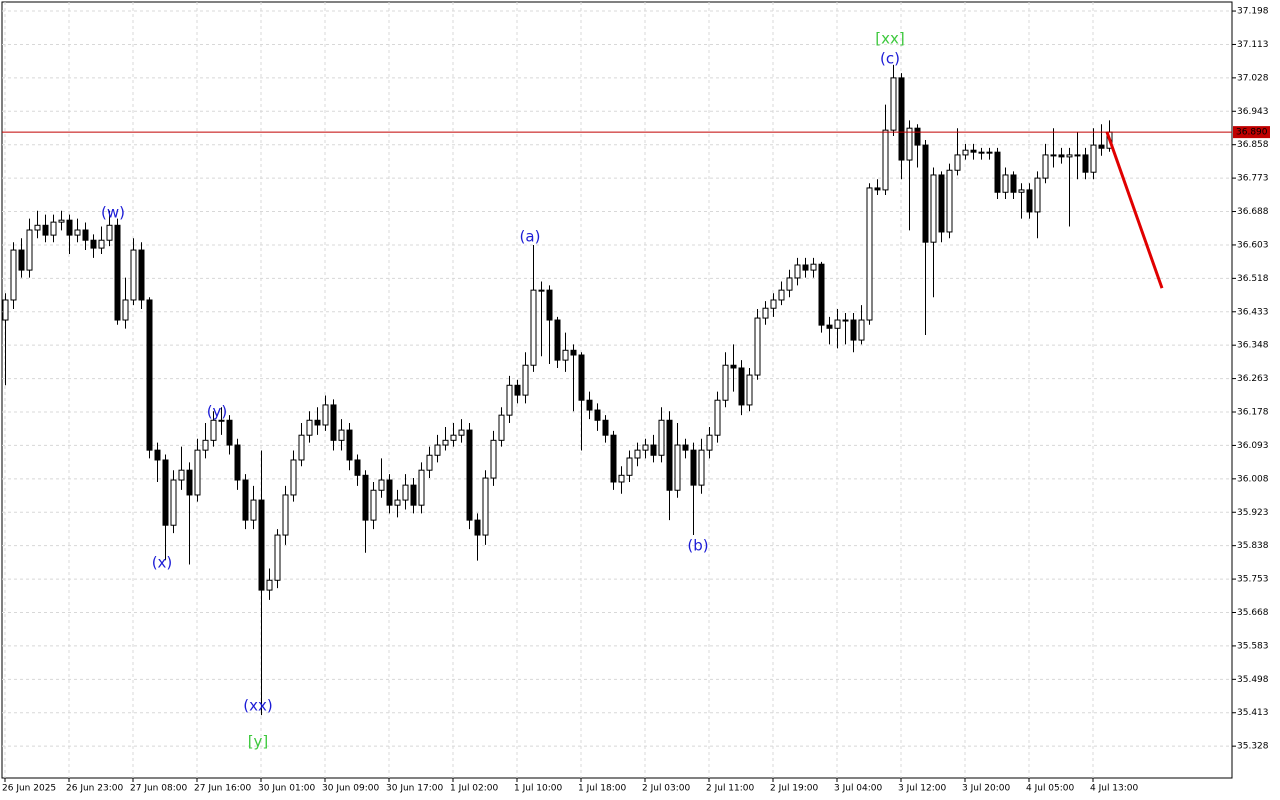  What do you see at coordinates (1253, 212) in the screenshot?
I see `y-tick-label: 36.688` at bounding box center [1253, 212].